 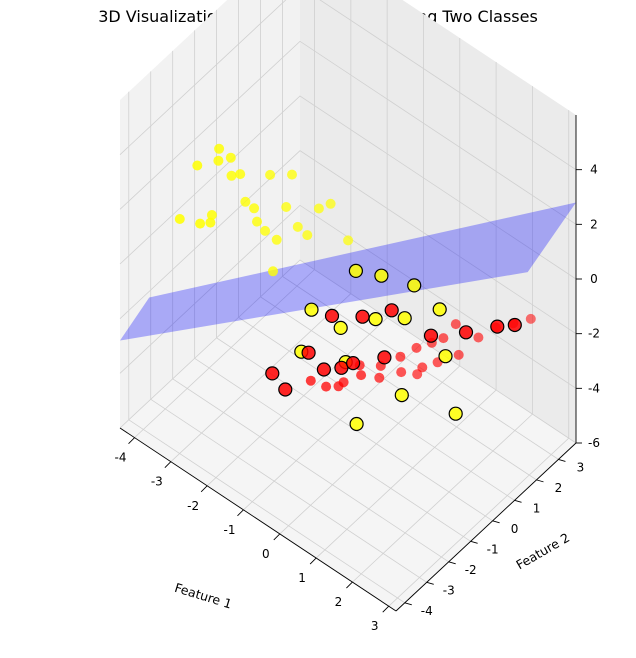 What do you see at coordinates (542, 551) in the screenshot?
I see `y-axis-label: Feature 2` at bounding box center [542, 551].